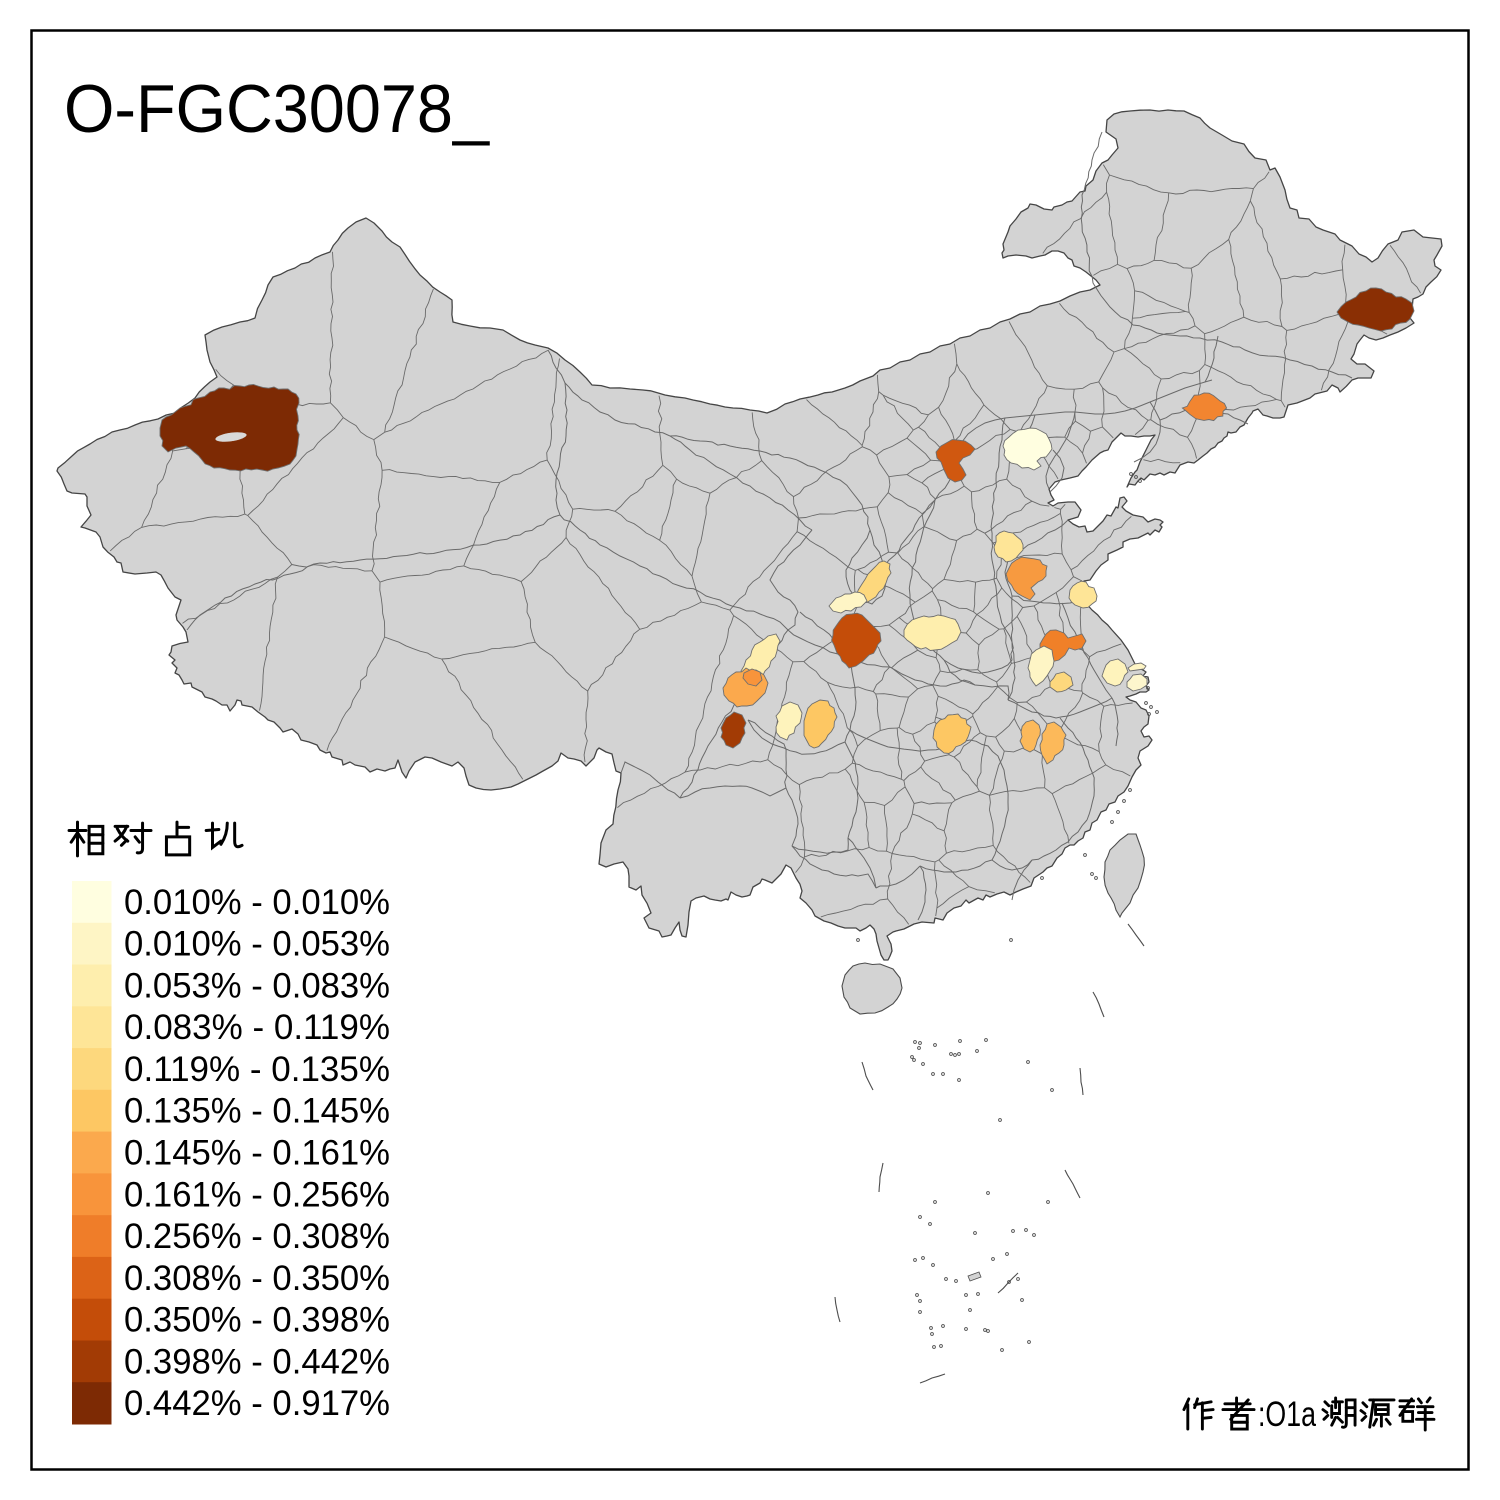 This screenshot has height=1500, width=1500. I want to click on svg-text: 0.053% - 0.083%, so click(257, 985).